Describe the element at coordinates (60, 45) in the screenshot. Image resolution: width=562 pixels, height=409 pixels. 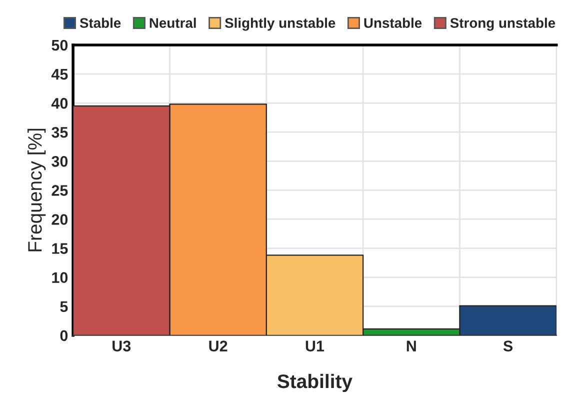
I see `y-tick-label: 50` at that location.